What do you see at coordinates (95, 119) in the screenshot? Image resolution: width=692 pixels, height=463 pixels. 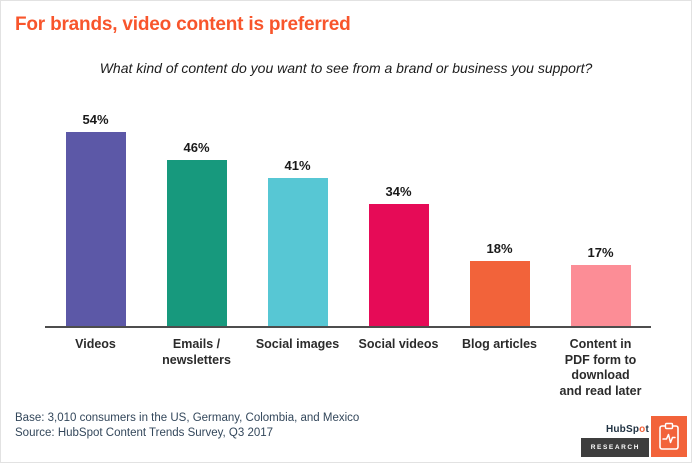 I see `bar-value-label: 54%` at bounding box center [95, 119].